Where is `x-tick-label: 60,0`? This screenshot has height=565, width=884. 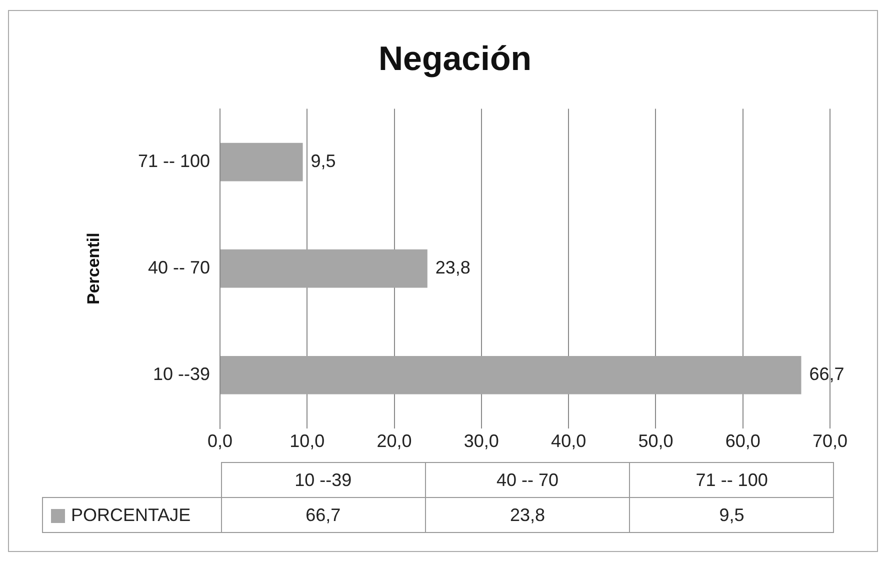
x-tick-label: 60,0 is located at coordinates (742, 441).